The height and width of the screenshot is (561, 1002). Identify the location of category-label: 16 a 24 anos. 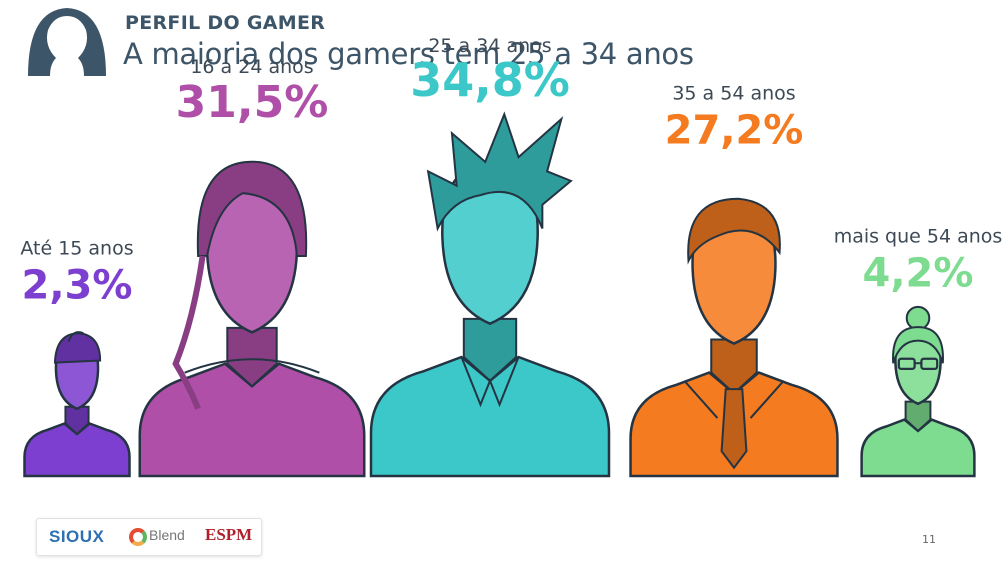
(251, 67).